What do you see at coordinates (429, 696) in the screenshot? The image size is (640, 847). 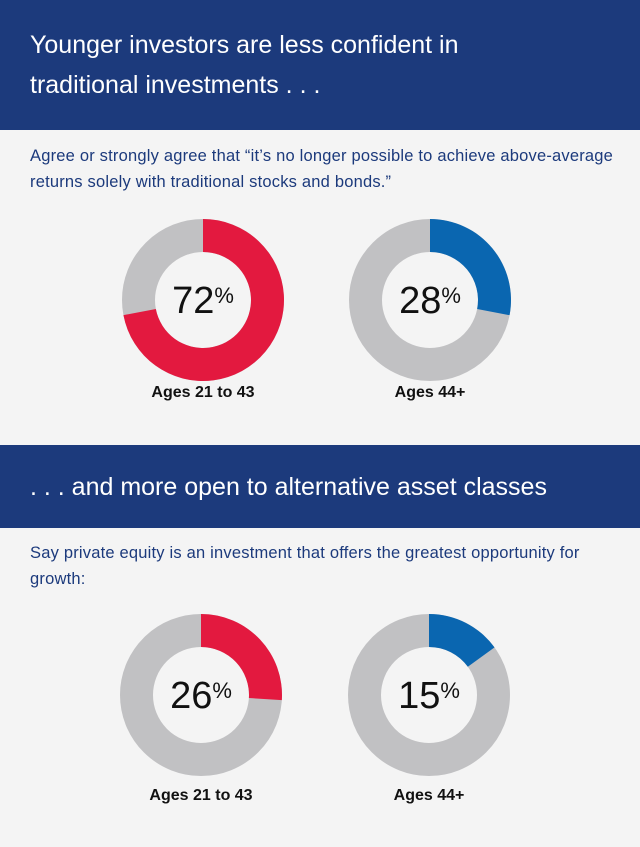 I see `value-label: 15%` at bounding box center [429, 696].